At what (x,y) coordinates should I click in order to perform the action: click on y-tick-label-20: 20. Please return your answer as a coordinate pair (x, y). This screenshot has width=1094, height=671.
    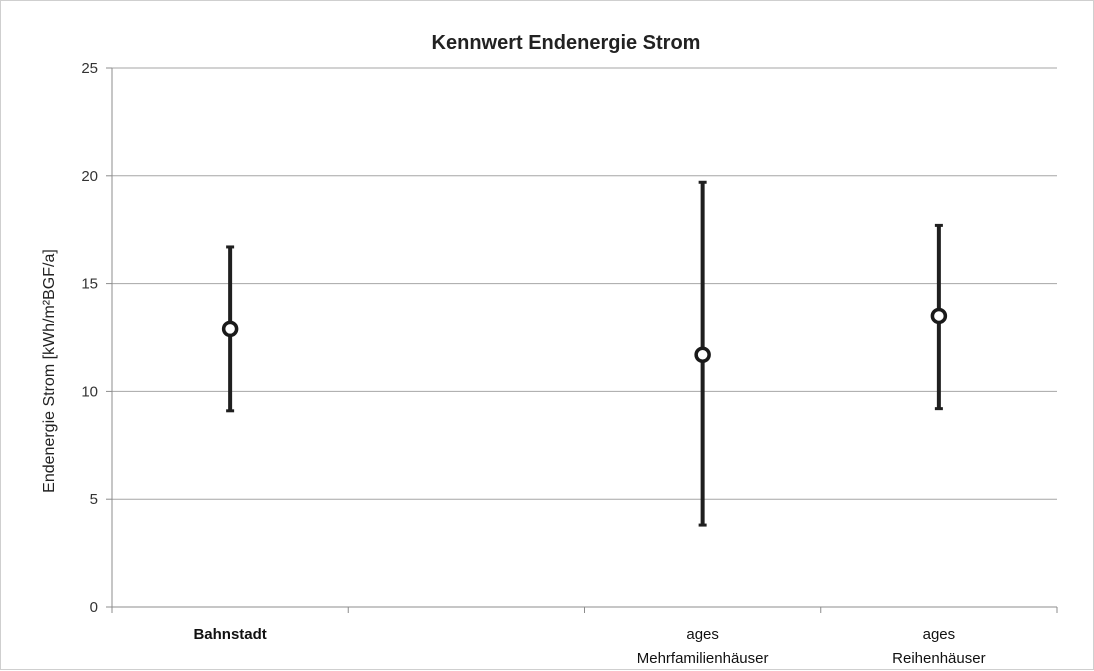
    Looking at the image, I should click on (89, 176).